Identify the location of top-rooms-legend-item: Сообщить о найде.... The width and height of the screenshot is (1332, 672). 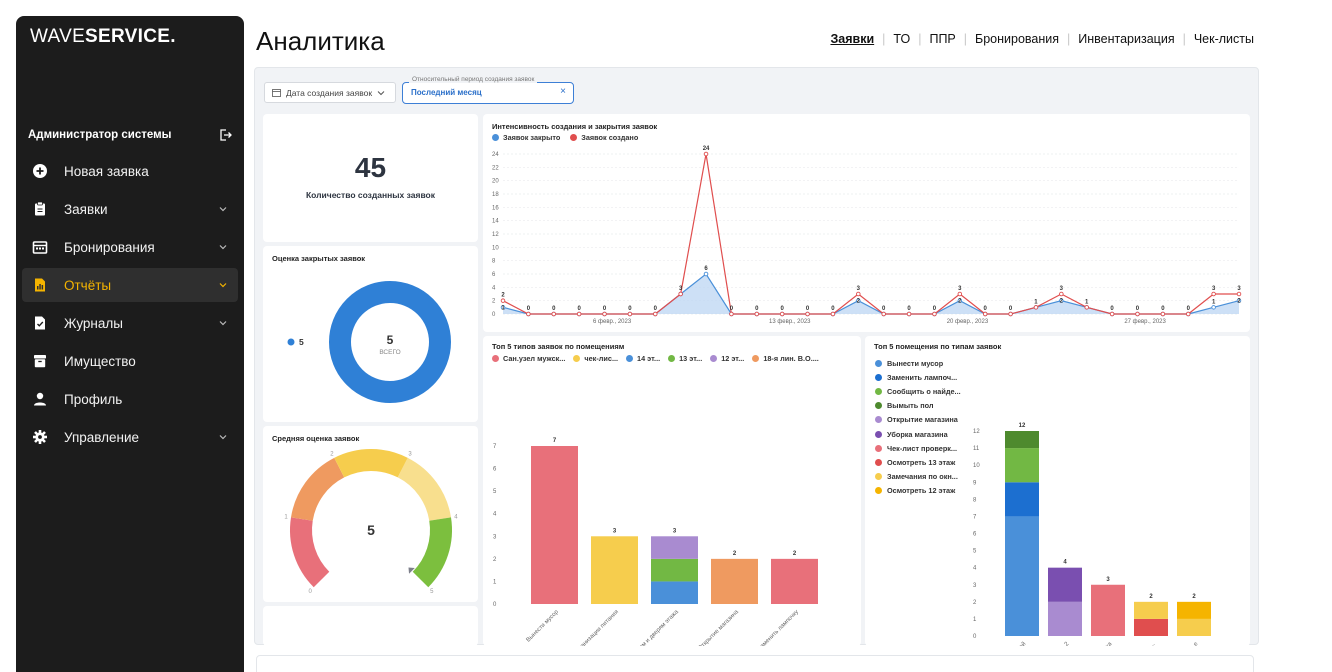
(918, 391).